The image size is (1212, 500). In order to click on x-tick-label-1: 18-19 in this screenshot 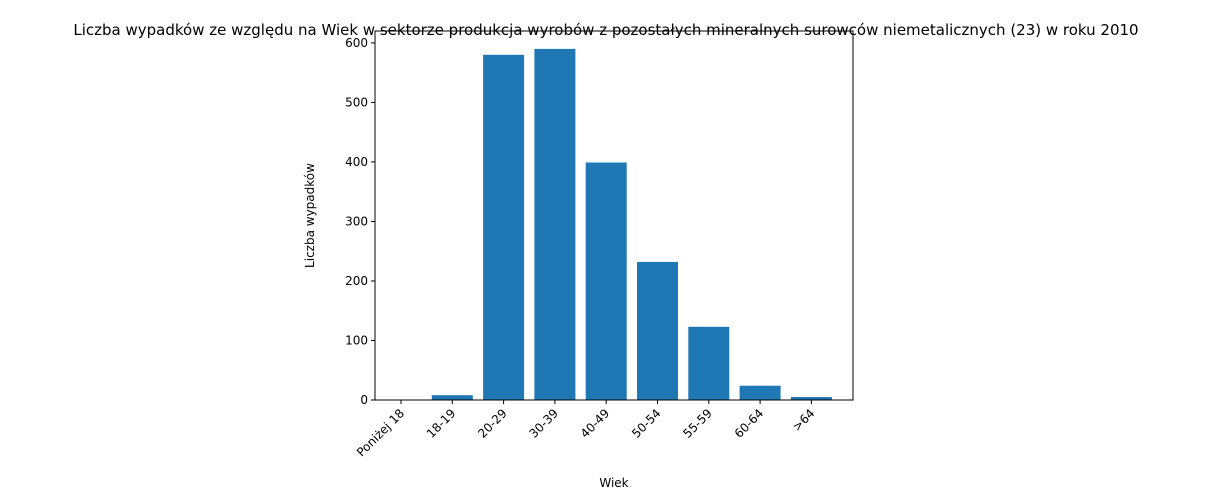, I will do `click(441, 423)`.